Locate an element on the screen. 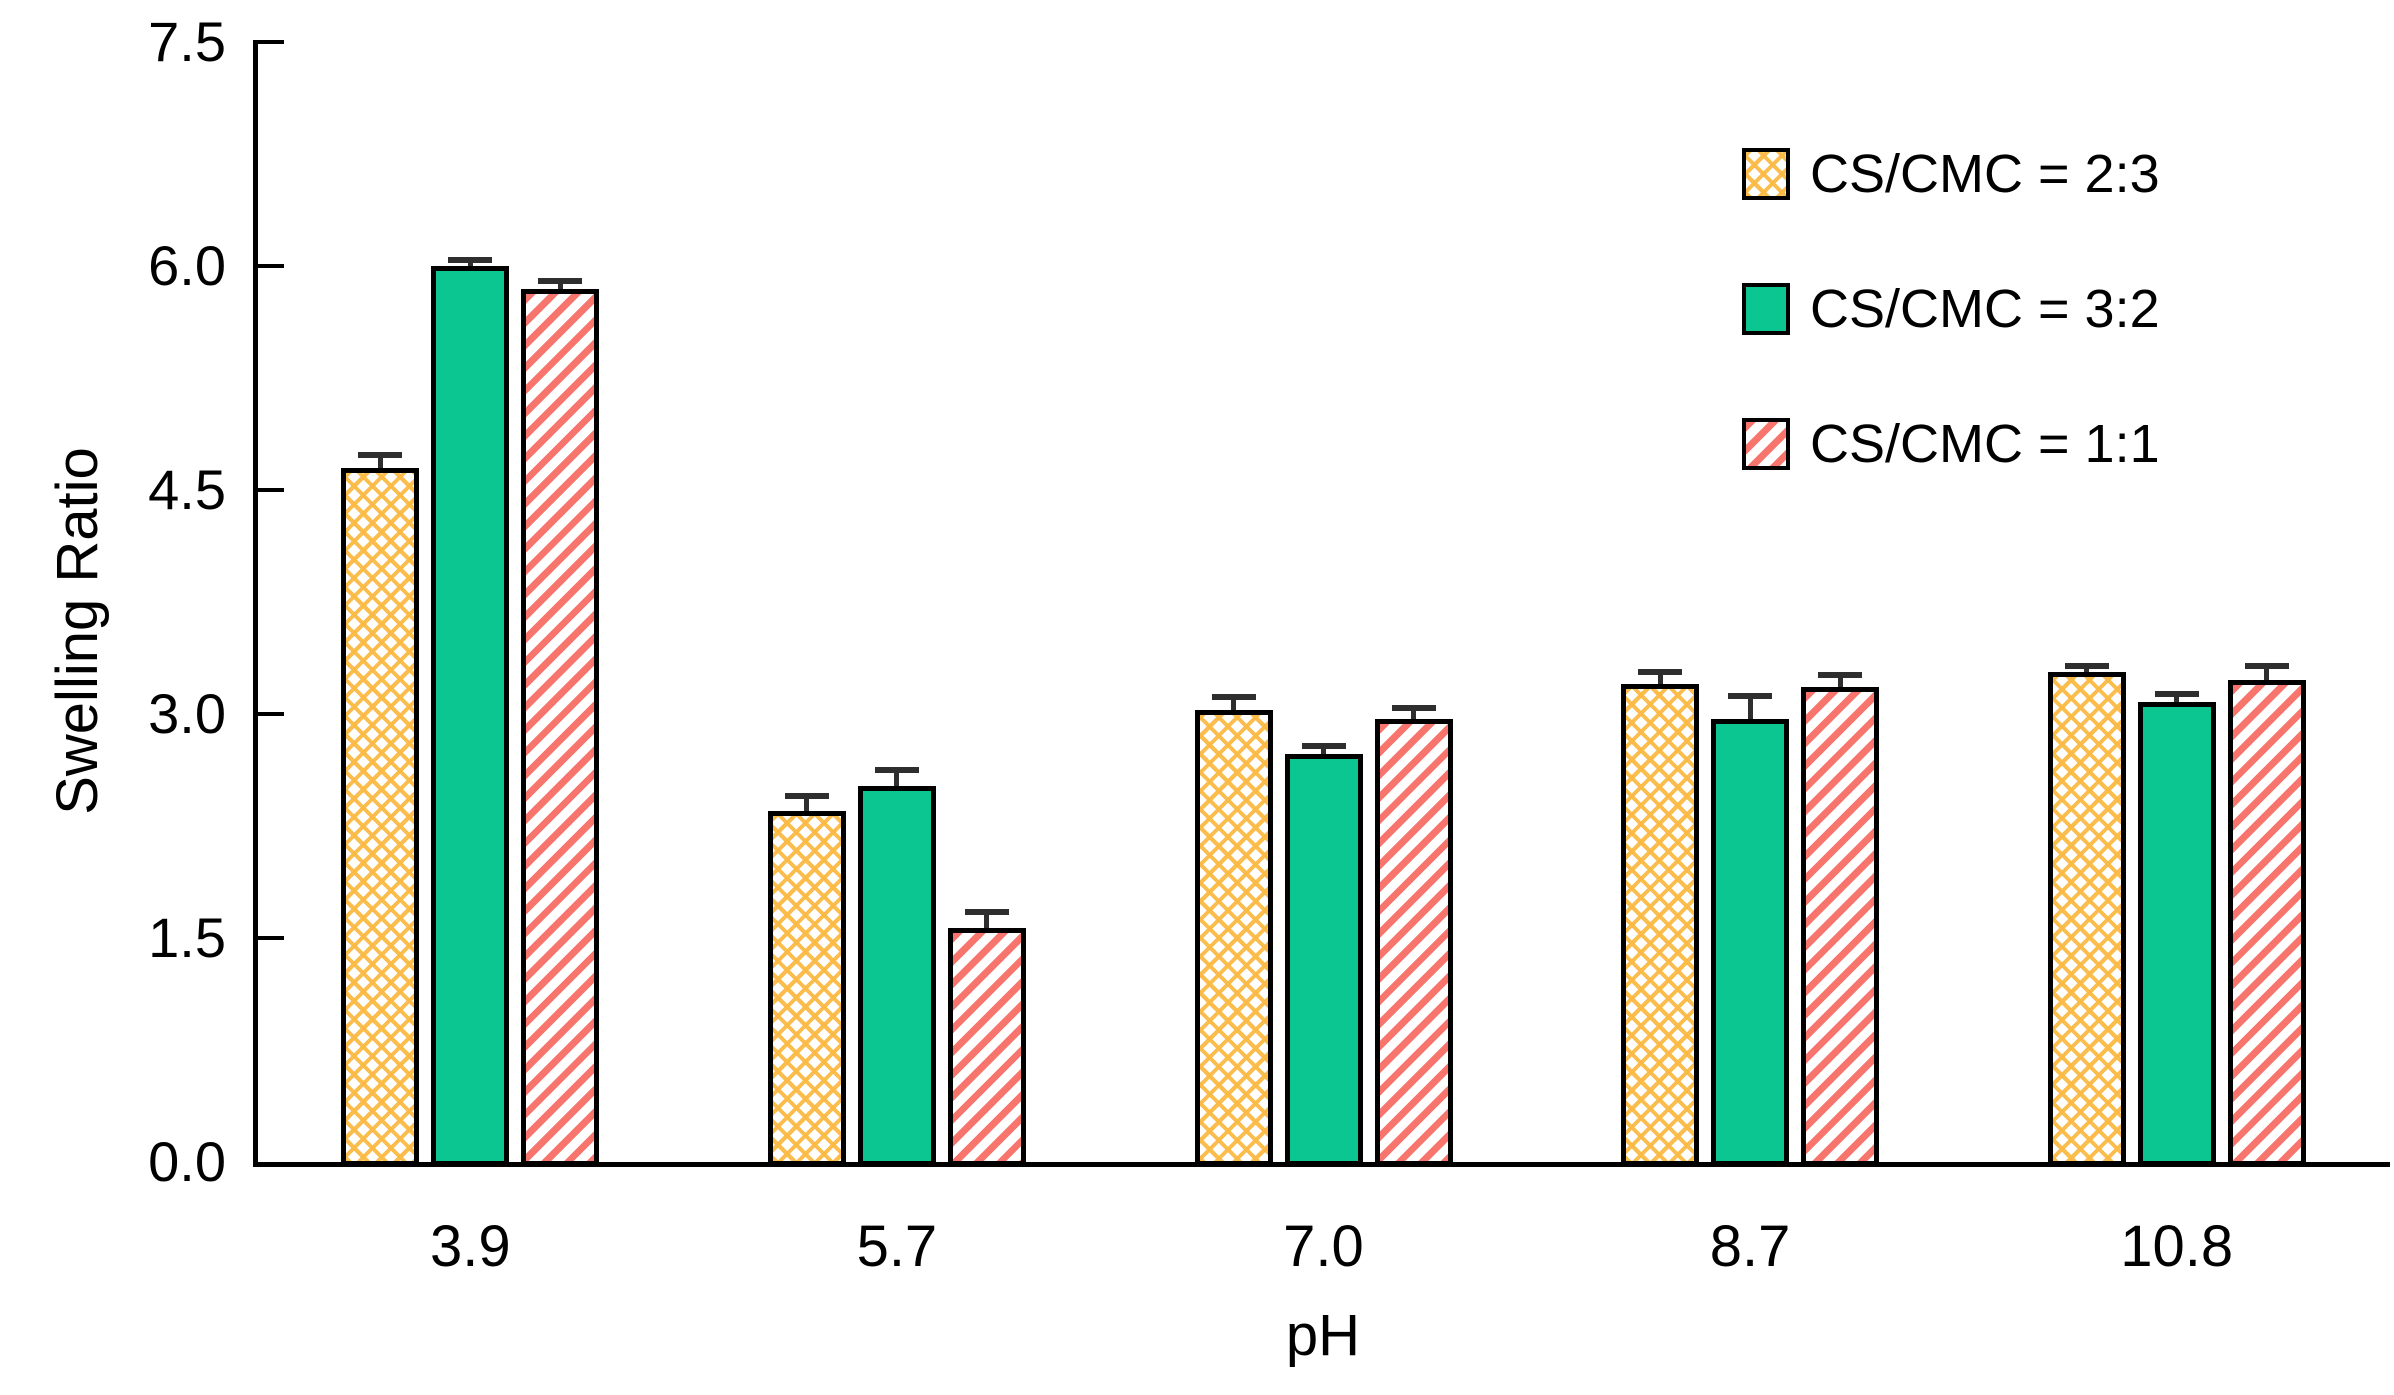 The image size is (2394, 1395). legend-item: CS/CMC = 1:1 is located at coordinates (1951, 444).